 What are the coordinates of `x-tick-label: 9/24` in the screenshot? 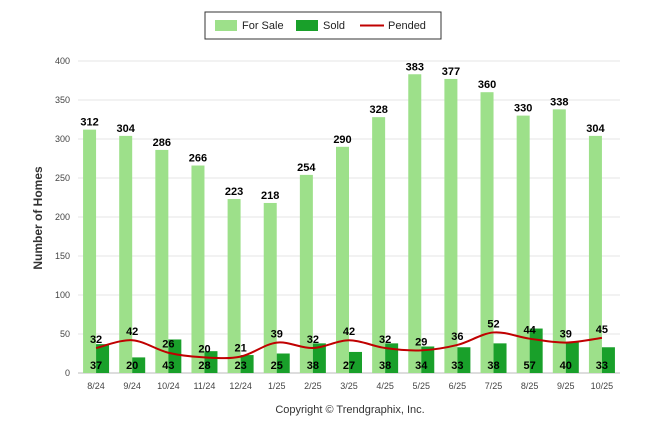 It's located at (132, 386).